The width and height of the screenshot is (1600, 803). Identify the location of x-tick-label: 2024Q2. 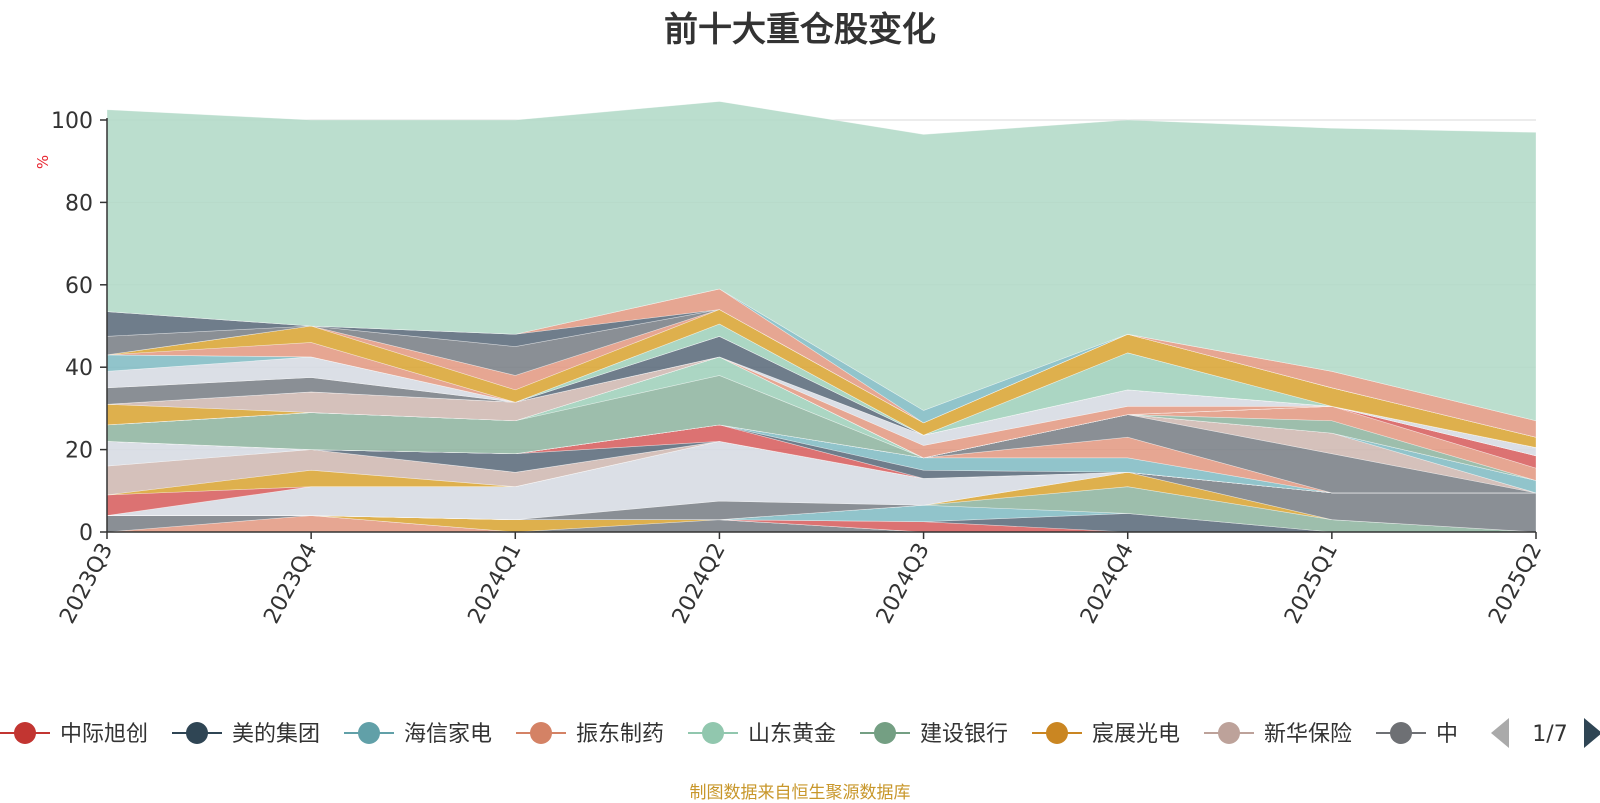
(699, 583).